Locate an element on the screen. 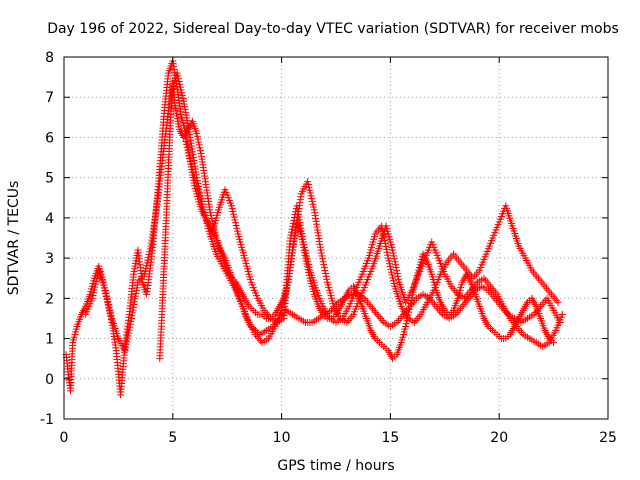  y-tick-label: 3 is located at coordinates (49, 259).